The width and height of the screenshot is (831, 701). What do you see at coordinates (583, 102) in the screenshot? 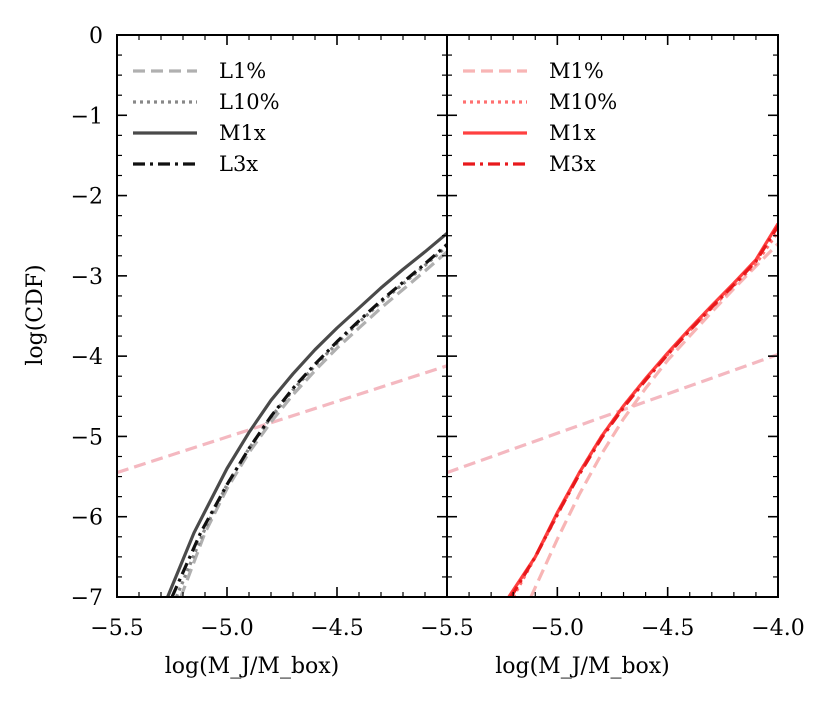
I see `legend-label: M10%` at bounding box center [583, 102].